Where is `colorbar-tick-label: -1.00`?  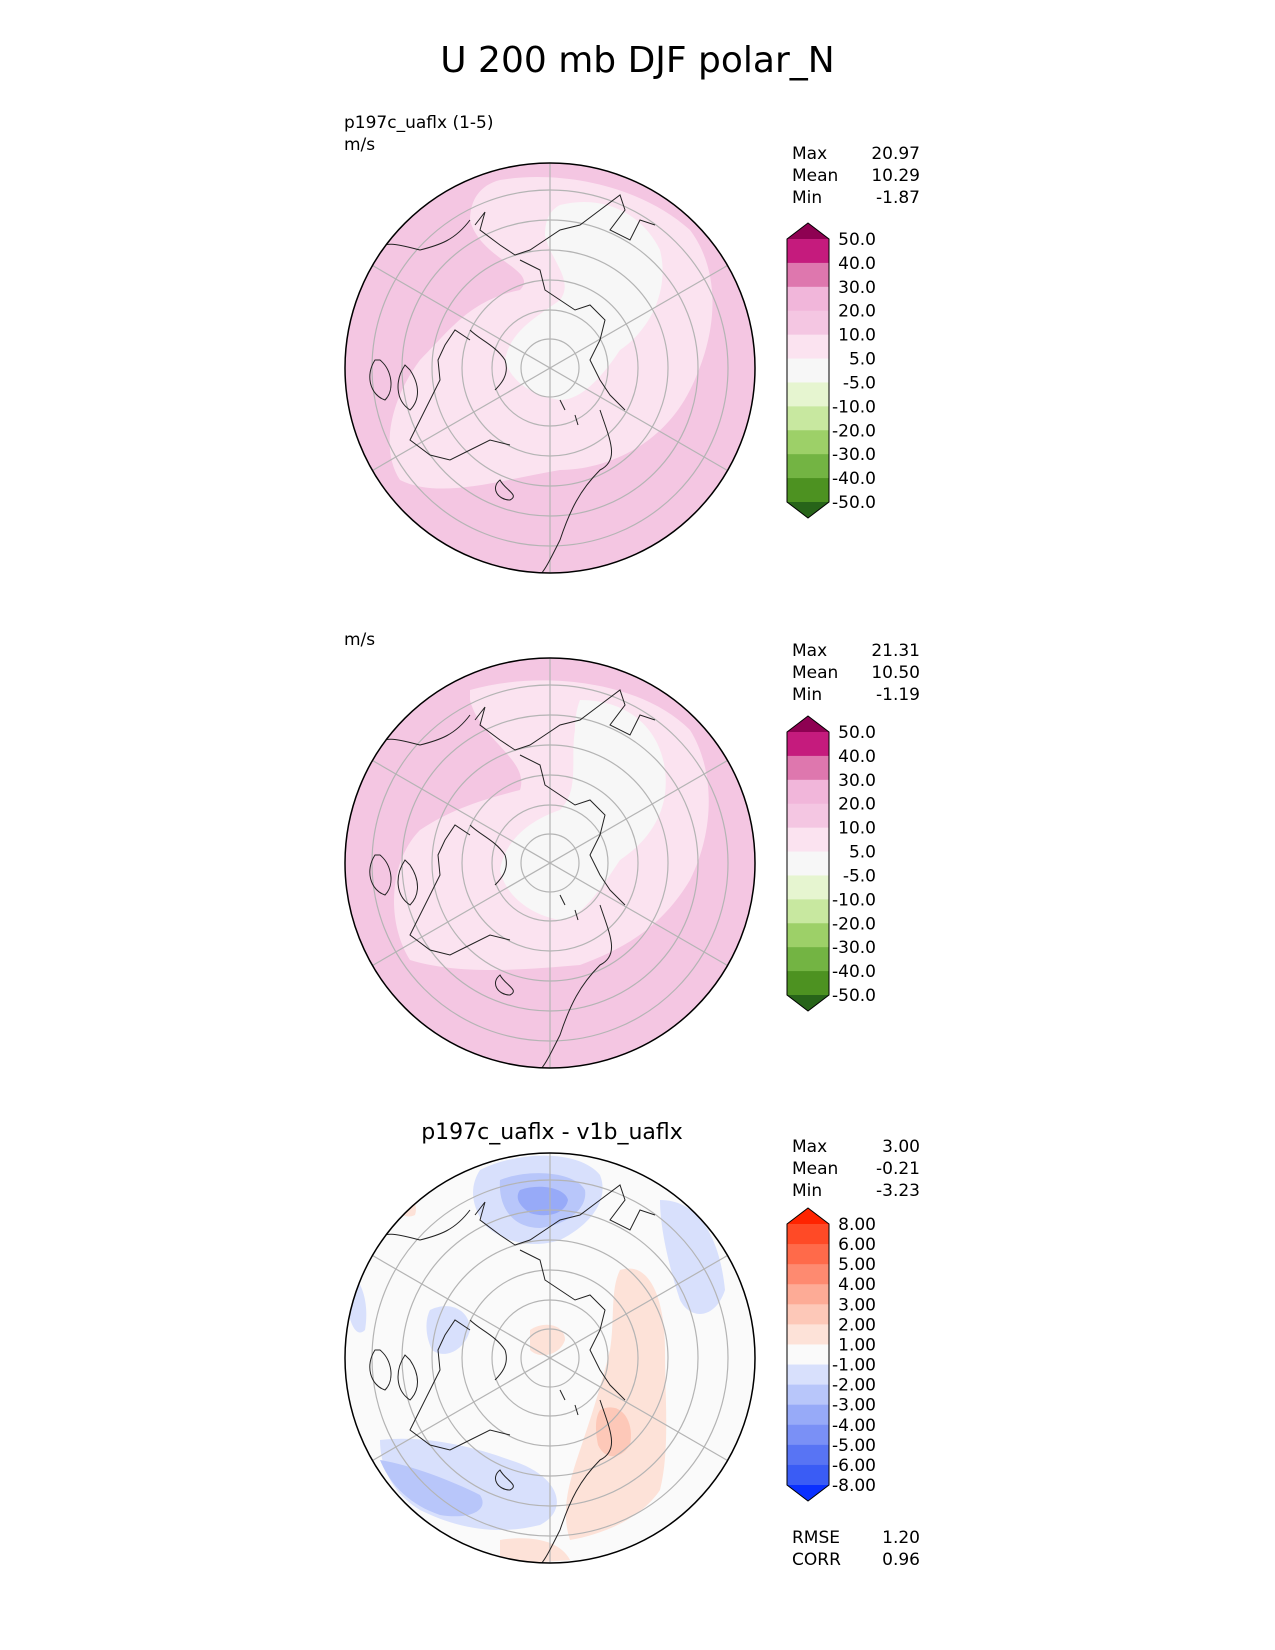 colorbar-tick-label: -1.00 is located at coordinates (854, 1366).